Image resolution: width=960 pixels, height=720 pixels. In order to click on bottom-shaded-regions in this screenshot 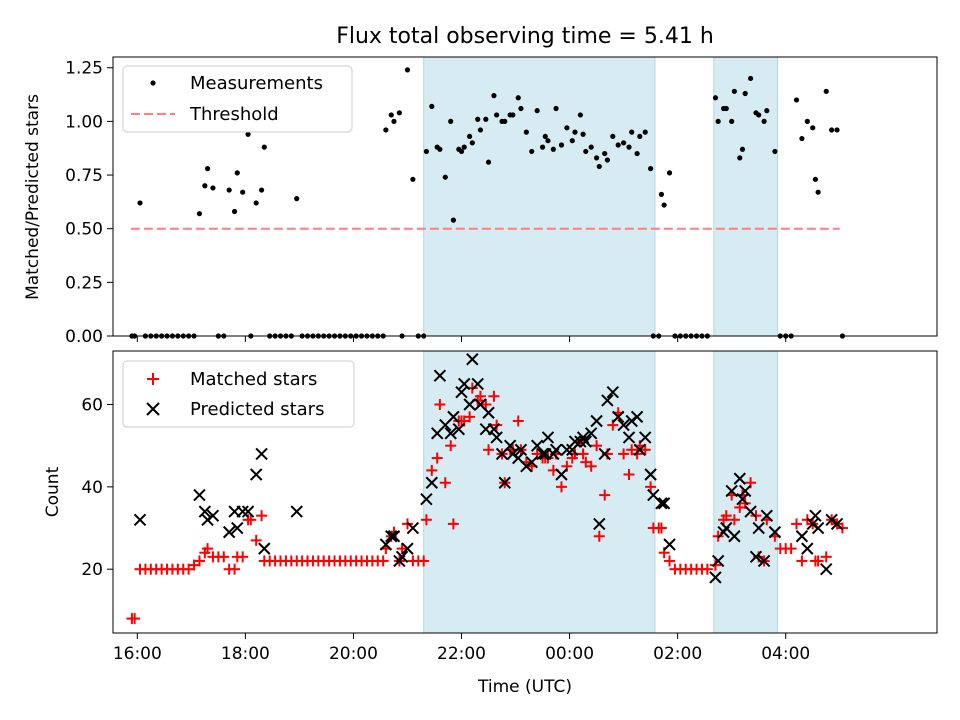, I will do `click(601, 492)`.